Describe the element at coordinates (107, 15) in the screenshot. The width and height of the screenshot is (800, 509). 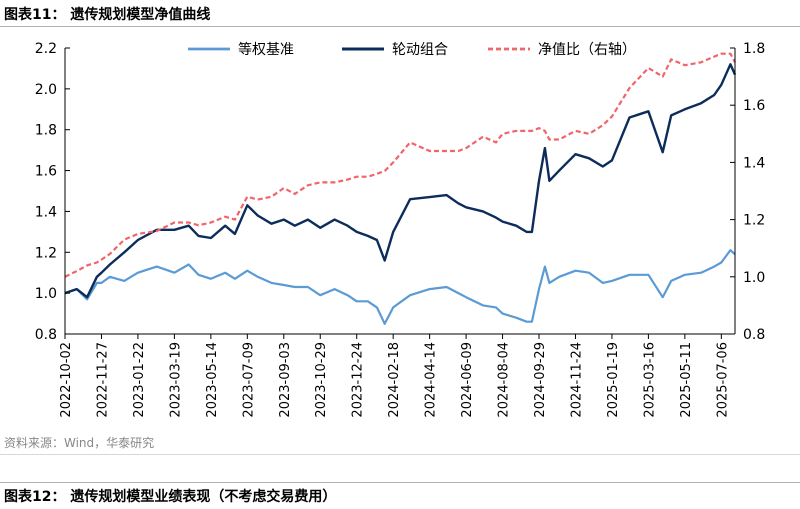
I see `figure-title: 图表11： 遗传规划模型净值曲线` at that location.